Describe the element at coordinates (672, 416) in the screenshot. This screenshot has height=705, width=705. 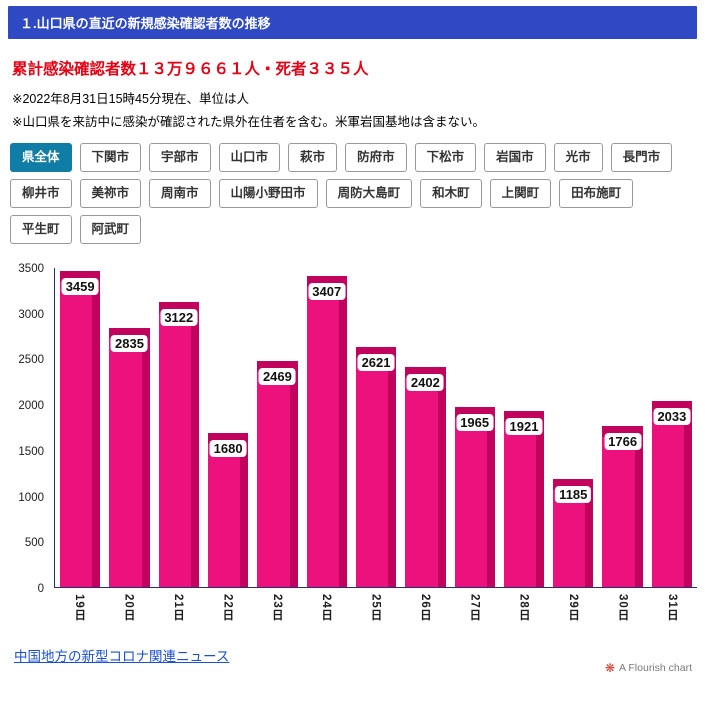
I see `bar-value-label: 2033` at that location.